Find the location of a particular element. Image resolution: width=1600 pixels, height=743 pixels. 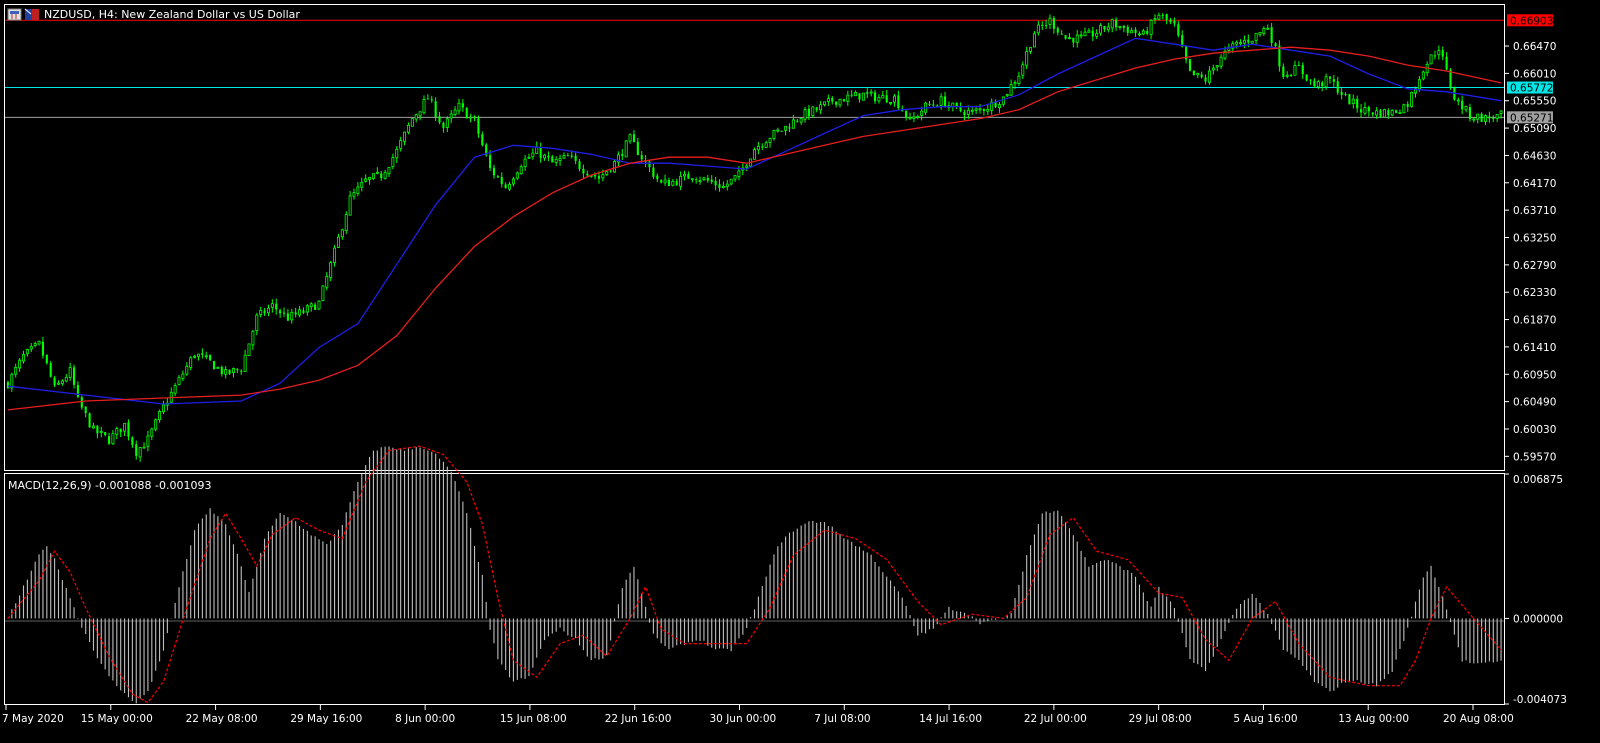

price-tick-label: 0.65550 is located at coordinates (1534, 102).